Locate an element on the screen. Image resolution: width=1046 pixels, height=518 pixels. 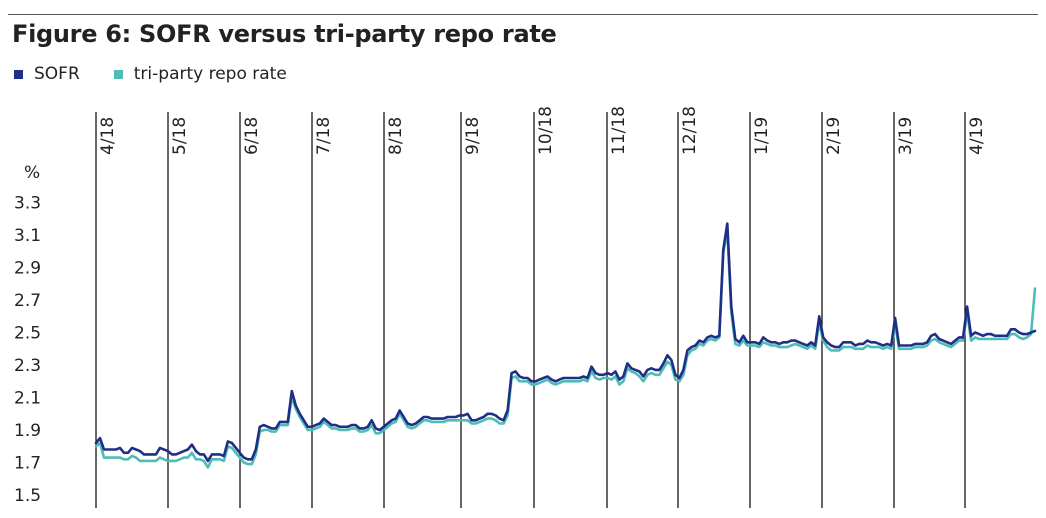
month-tick-label: 12/18 is located at coordinates (690, 130).